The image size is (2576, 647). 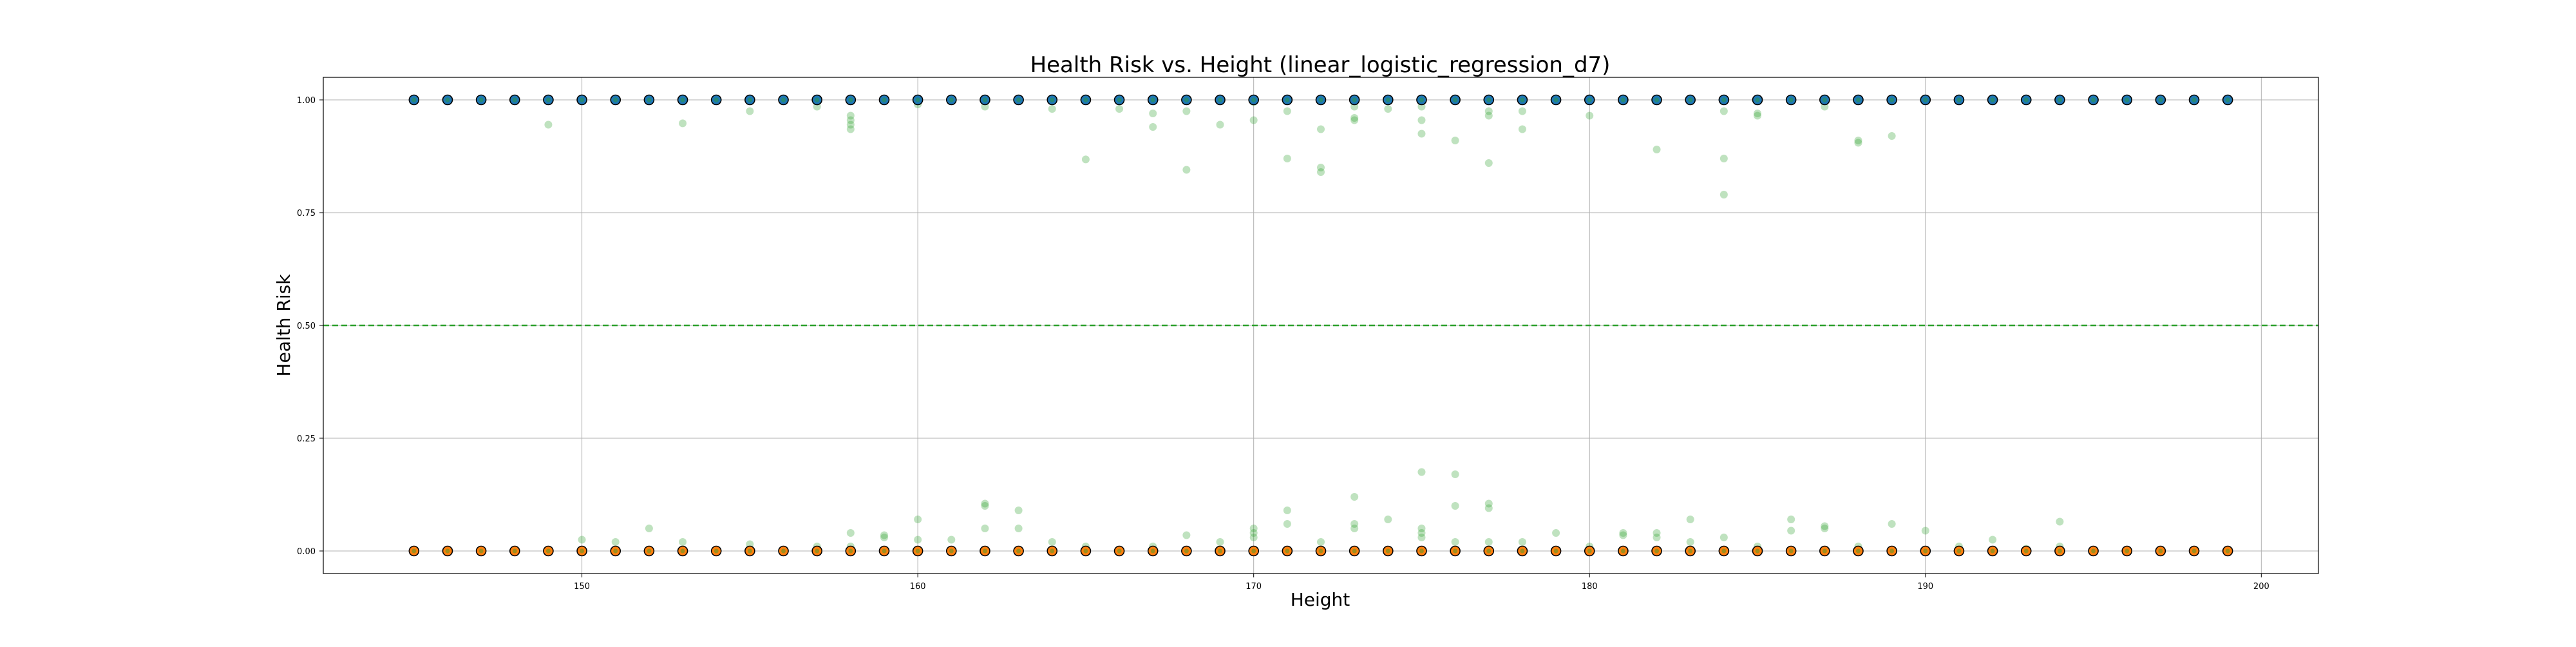 I want to click on x-tick-label: 160, so click(x=918, y=587).